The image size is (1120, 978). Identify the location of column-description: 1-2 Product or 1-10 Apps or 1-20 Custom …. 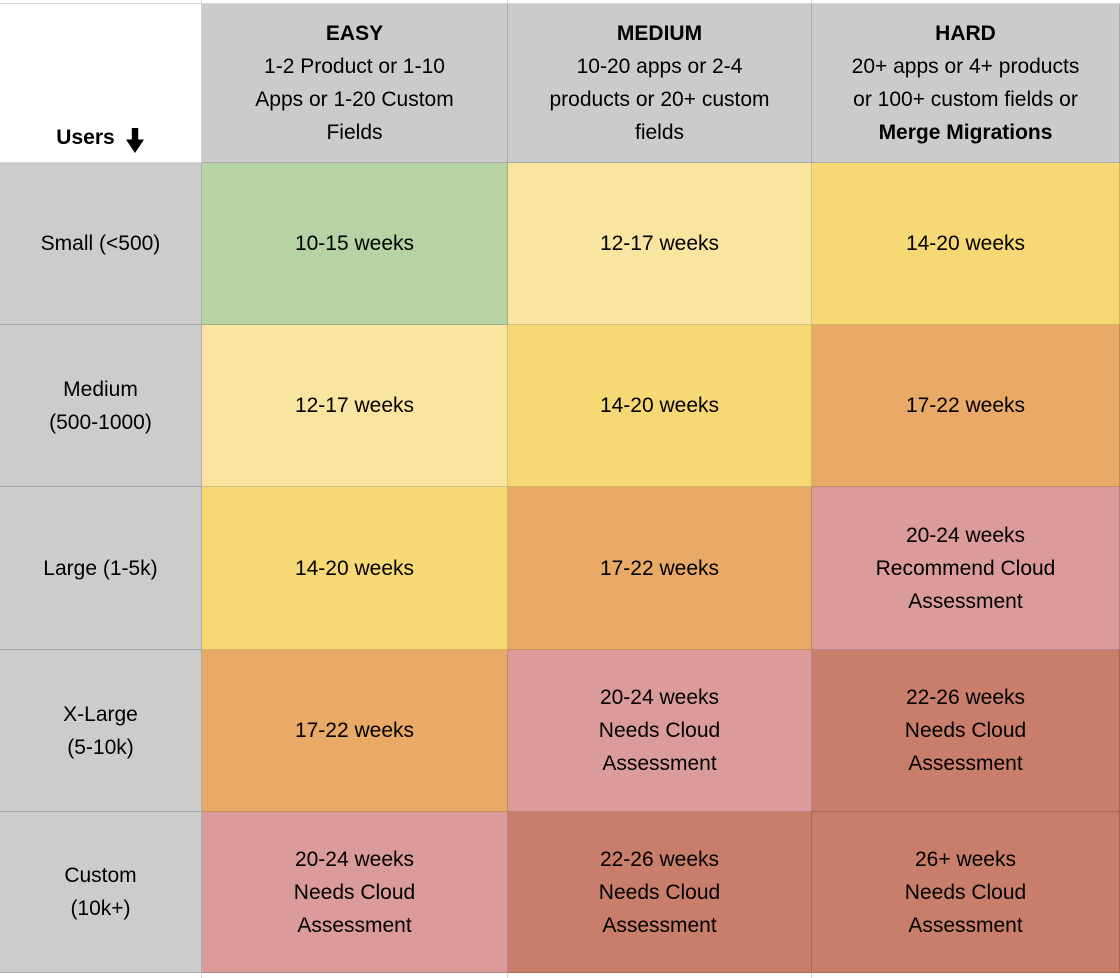
(354, 99).